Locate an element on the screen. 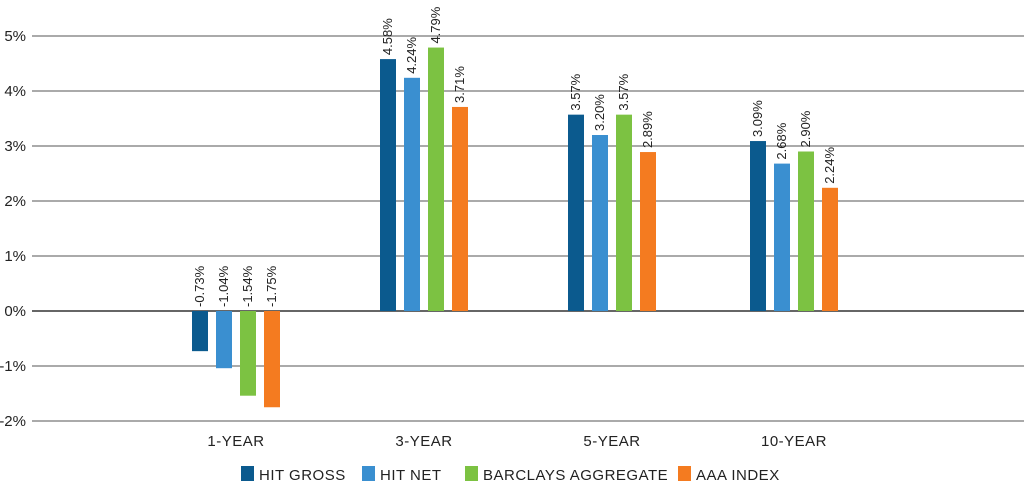 This screenshot has height=500, width=1024. data-label: -0.73% is located at coordinates (199, 286).